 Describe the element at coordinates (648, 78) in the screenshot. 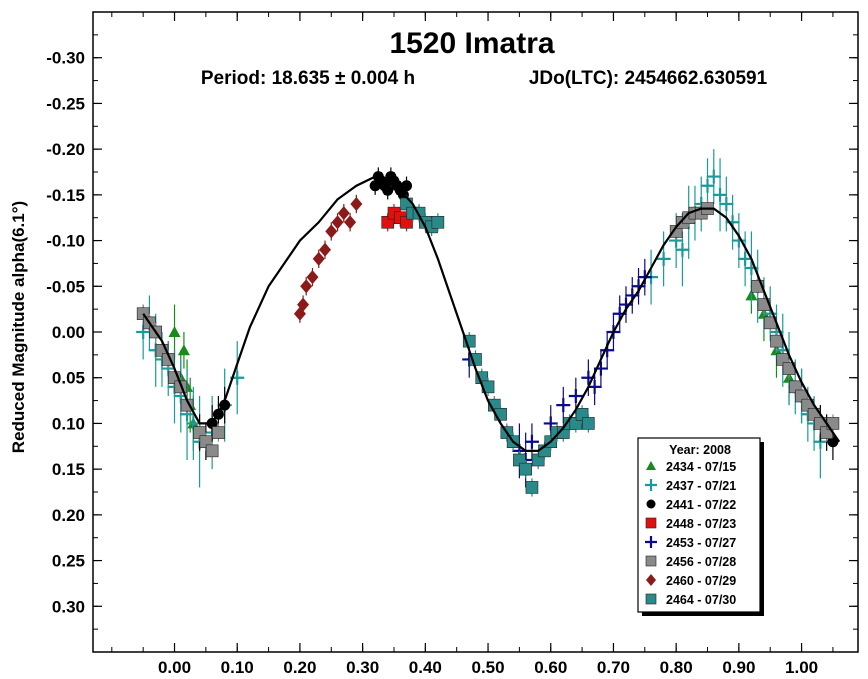

I see `chart-subtitle-epoch: JDo(LTC): 2454662.630591` at that location.